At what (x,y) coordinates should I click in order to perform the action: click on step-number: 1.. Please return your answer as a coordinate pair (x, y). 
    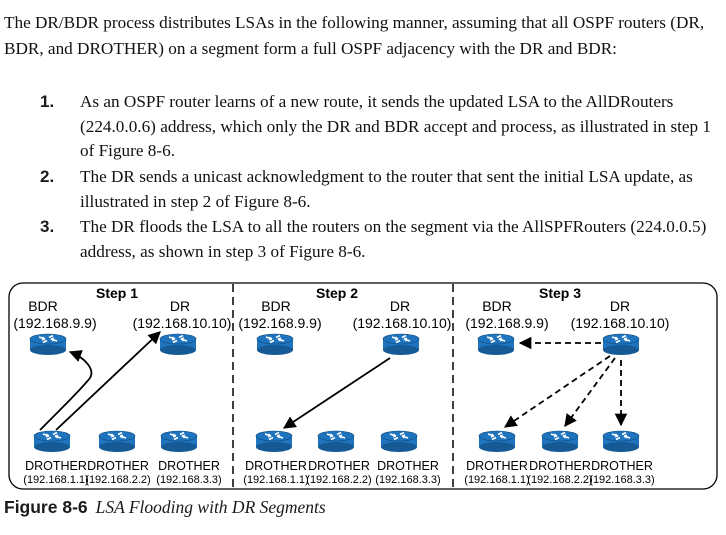
    Looking at the image, I should click on (47, 101).